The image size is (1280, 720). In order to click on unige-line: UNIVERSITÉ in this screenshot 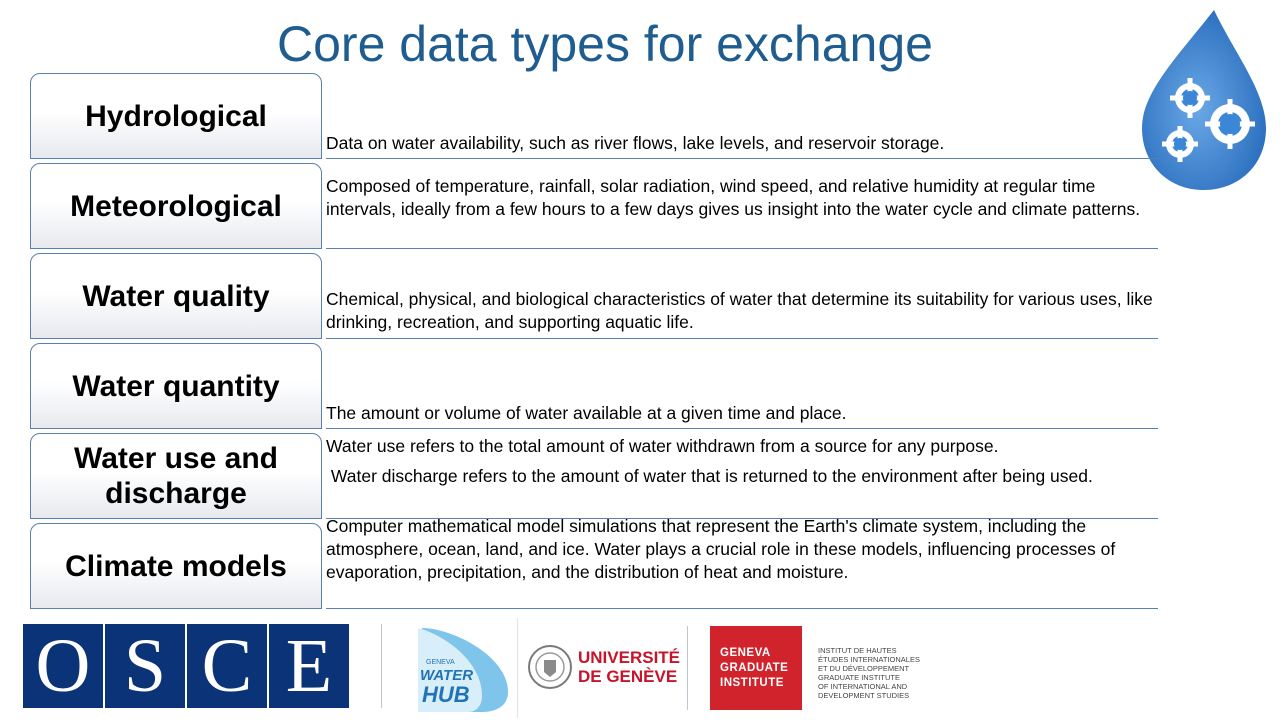, I will do `click(629, 657)`.